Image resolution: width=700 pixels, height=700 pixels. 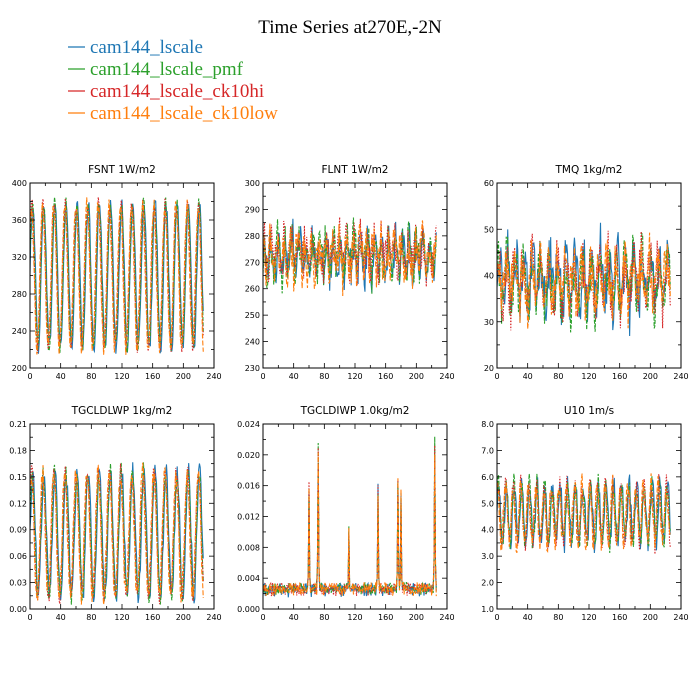 I want to click on plot-frame, so click(x=355, y=516).